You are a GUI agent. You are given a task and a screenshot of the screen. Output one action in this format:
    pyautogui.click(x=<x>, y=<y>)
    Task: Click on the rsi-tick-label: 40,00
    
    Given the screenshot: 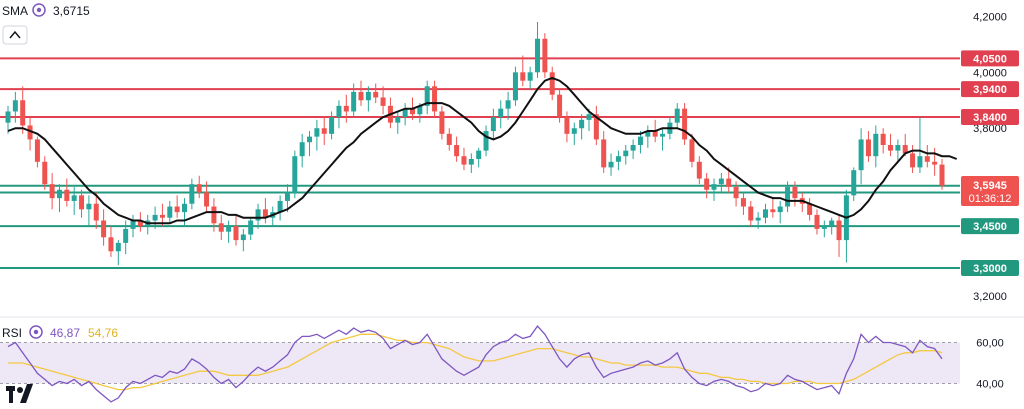 What is the action you would take?
    pyautogui.click(x=990, y=385)
    